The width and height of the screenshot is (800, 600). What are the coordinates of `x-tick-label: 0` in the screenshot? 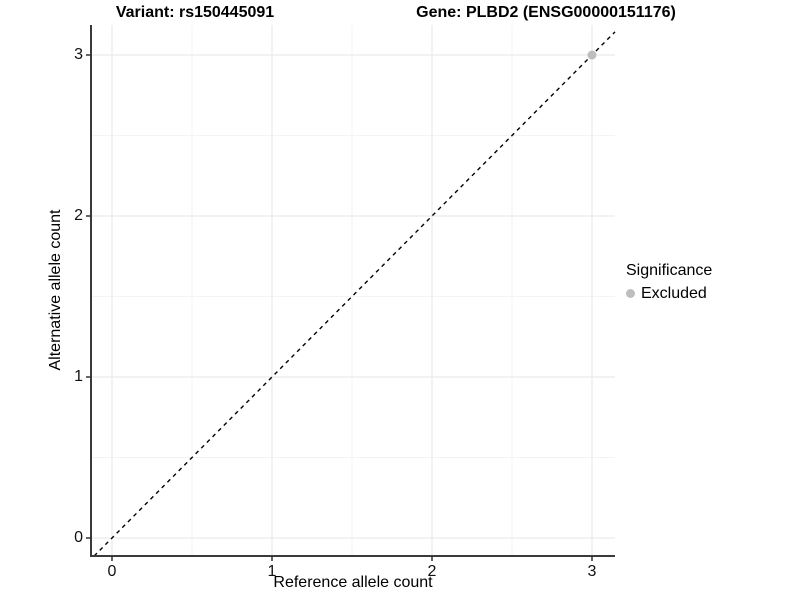 It's located at (112, 571).